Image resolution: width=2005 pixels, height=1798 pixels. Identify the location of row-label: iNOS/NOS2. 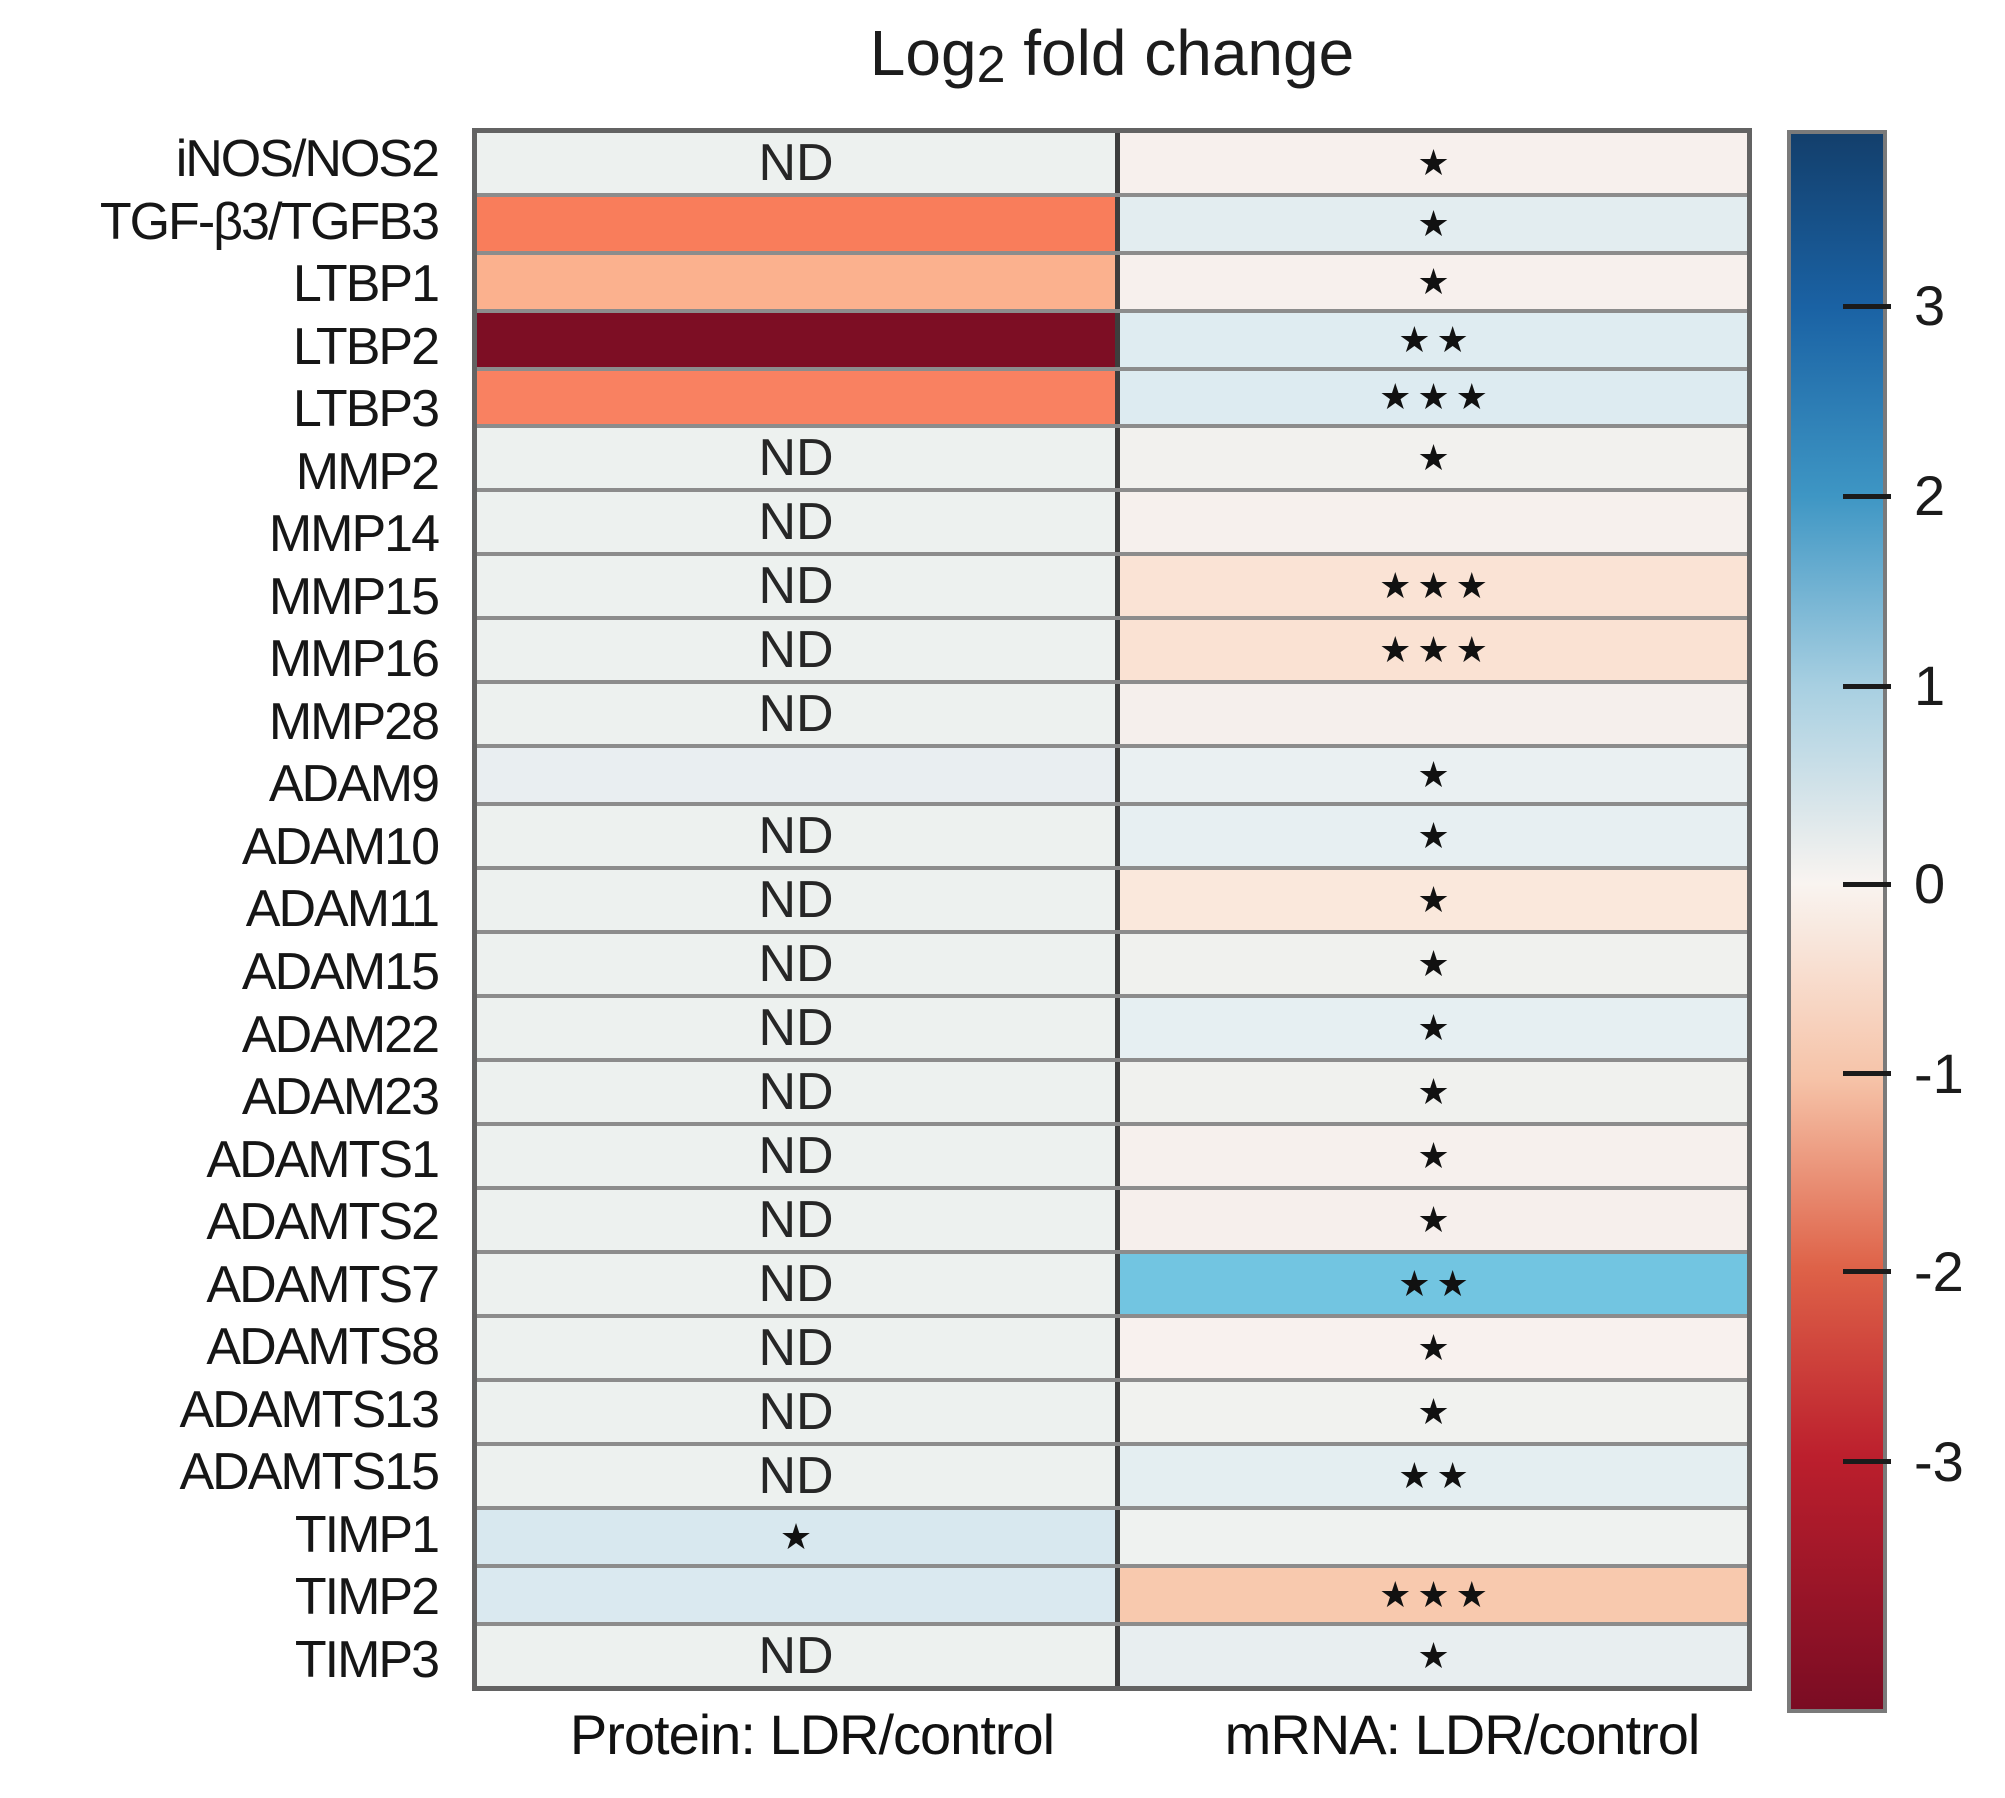
(307, 159).